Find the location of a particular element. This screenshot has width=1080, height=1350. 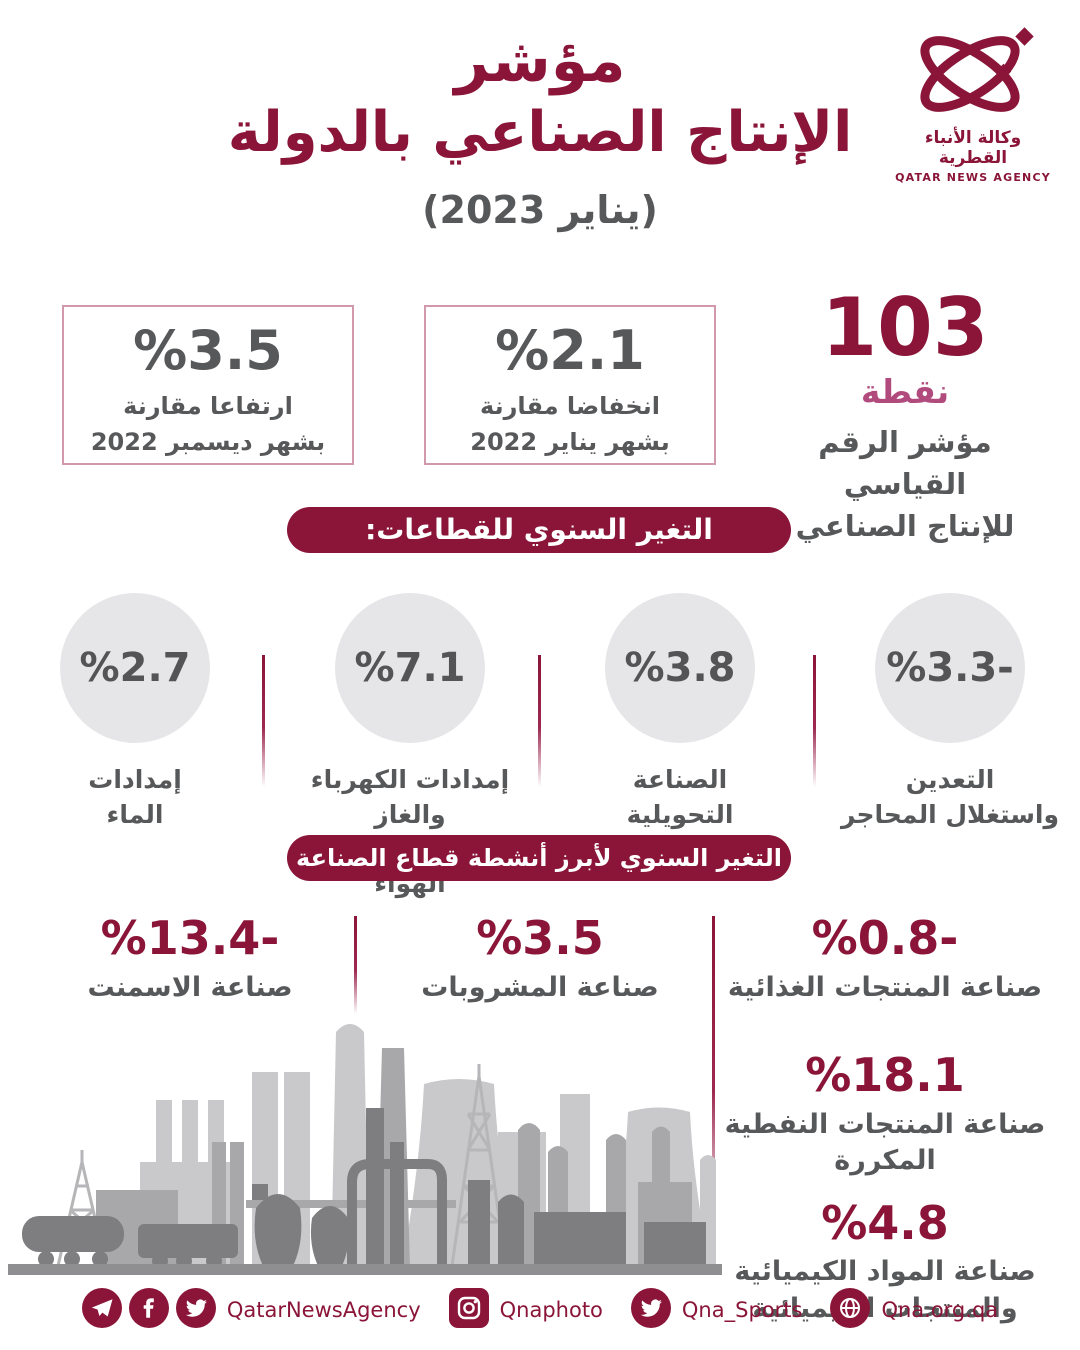

sector-mining-value: %3.3- is located at coordinates (950, 668).